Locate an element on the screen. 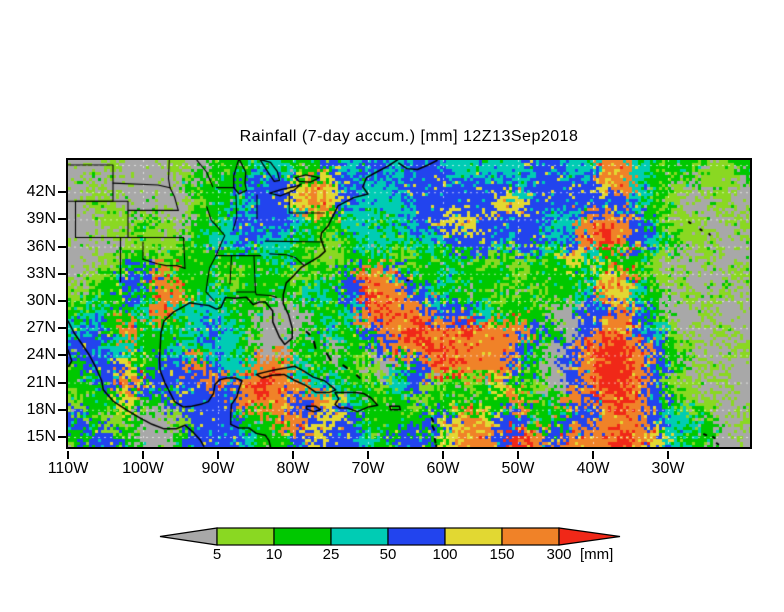  lon-label-110W: 110W is located at coordinates (68, 468).